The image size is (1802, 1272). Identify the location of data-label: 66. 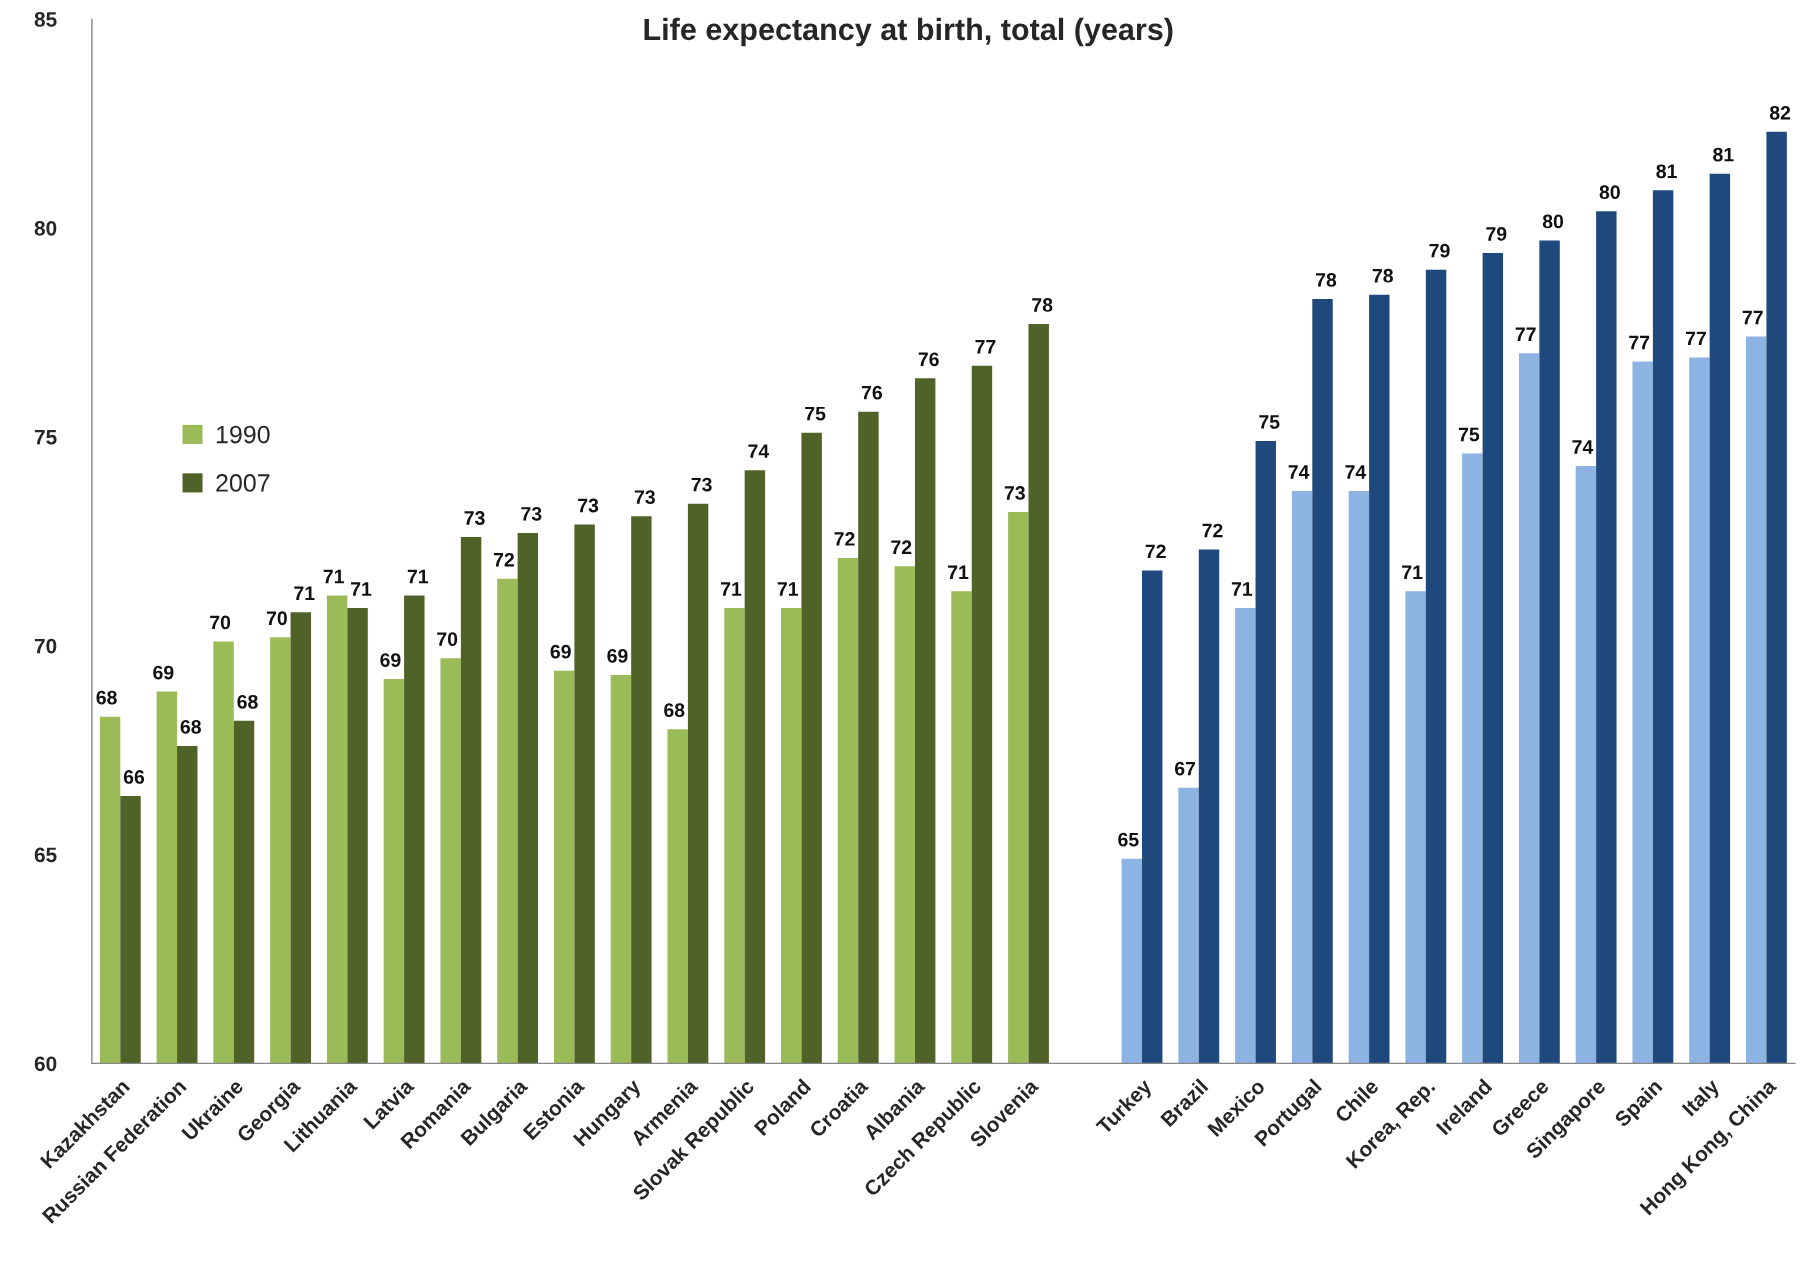
(134, 777).